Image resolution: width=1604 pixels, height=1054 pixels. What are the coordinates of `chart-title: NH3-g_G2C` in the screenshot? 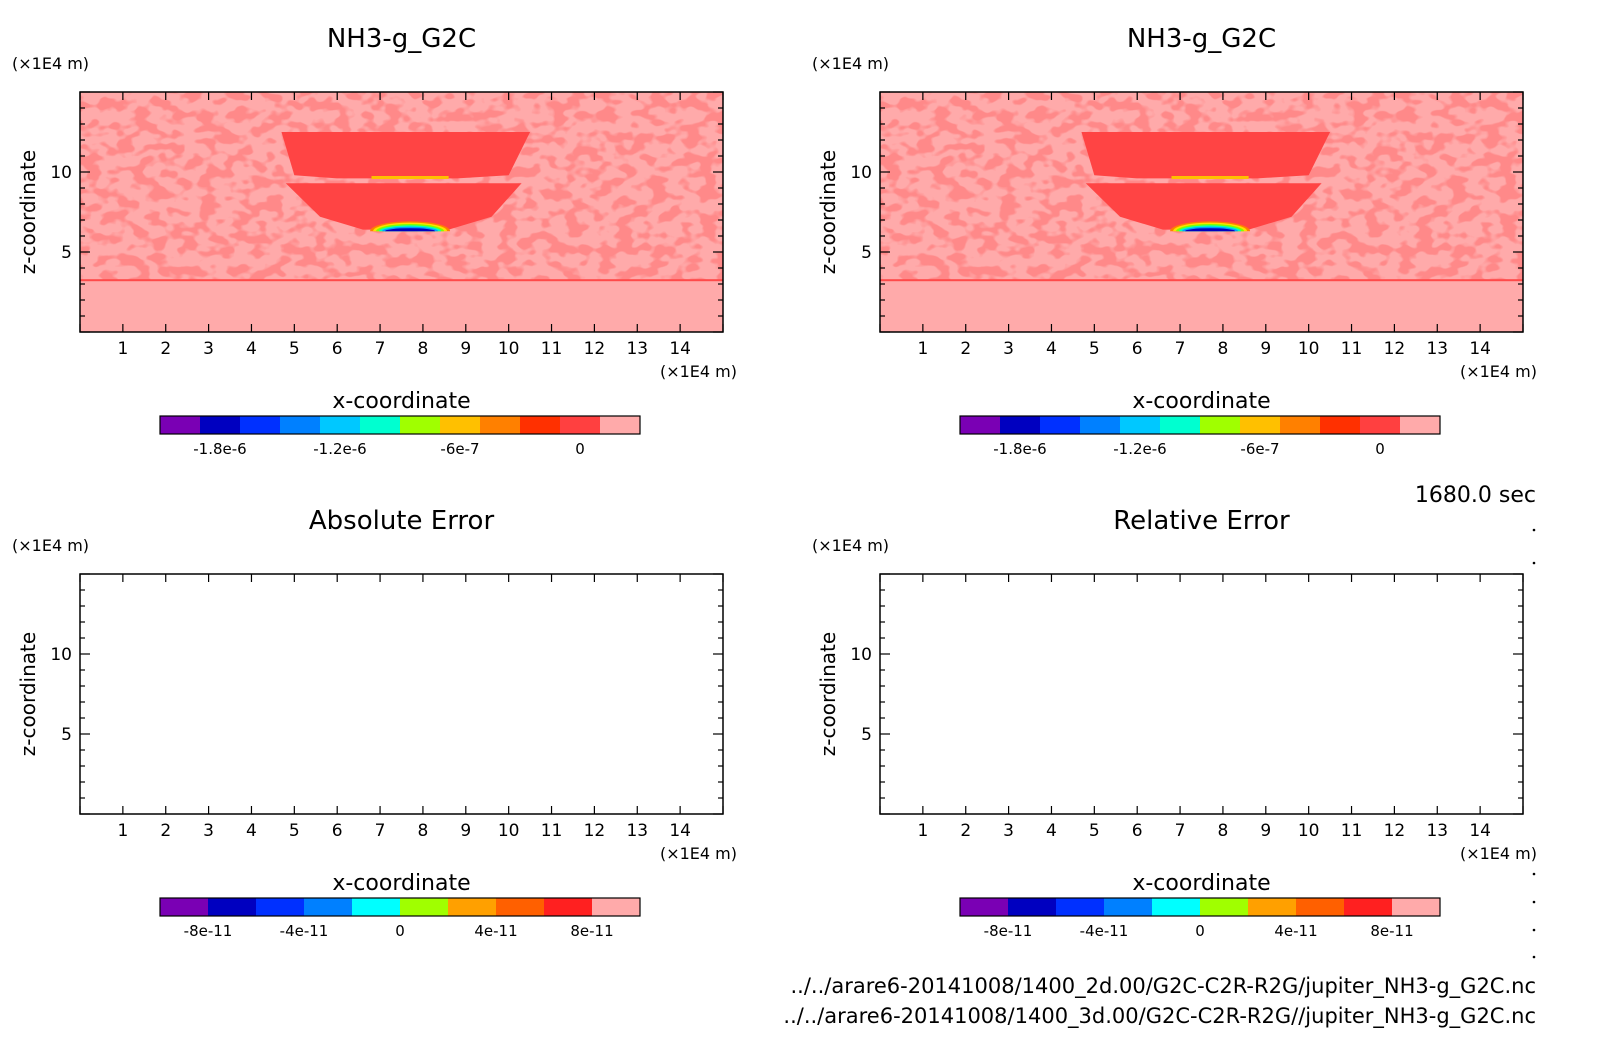 It's located at (1201, 39).